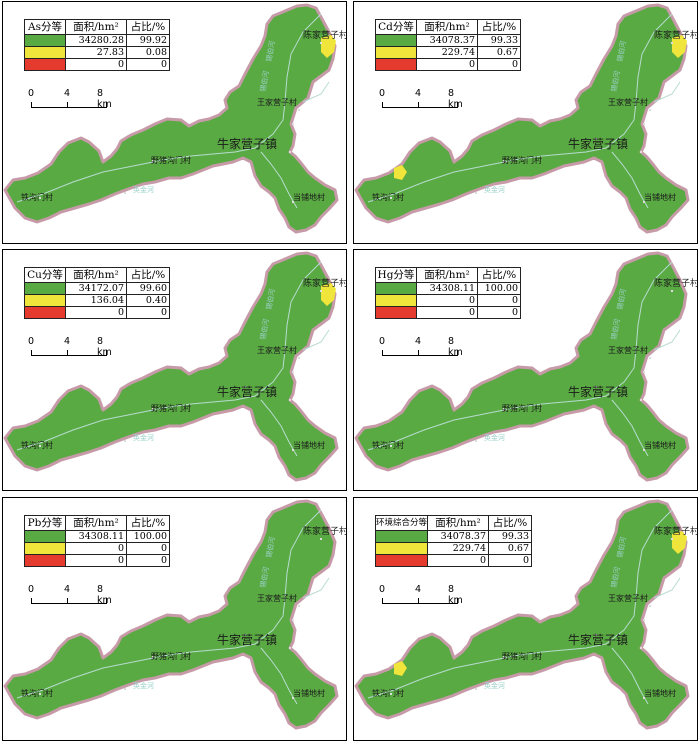 This screenshot has height=743, width=700. I want to click on legend-row: 136.04 0.40, so click(97, 300).